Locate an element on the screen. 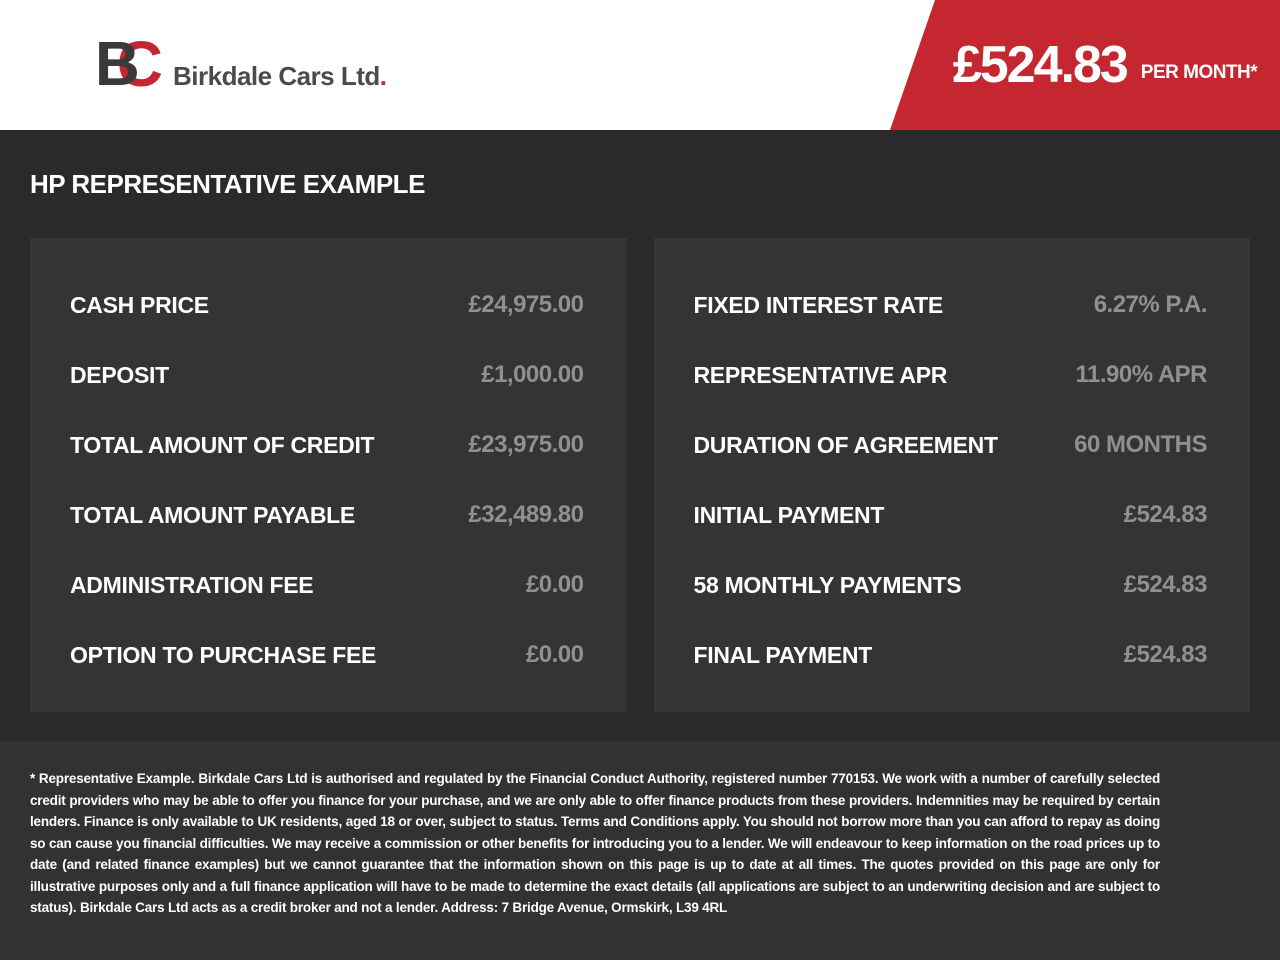 Image resolution: width=1280 pixels, height=960 pixels. company-name: Birkdale Cars Ltd. is located at coordinates (280, 76).